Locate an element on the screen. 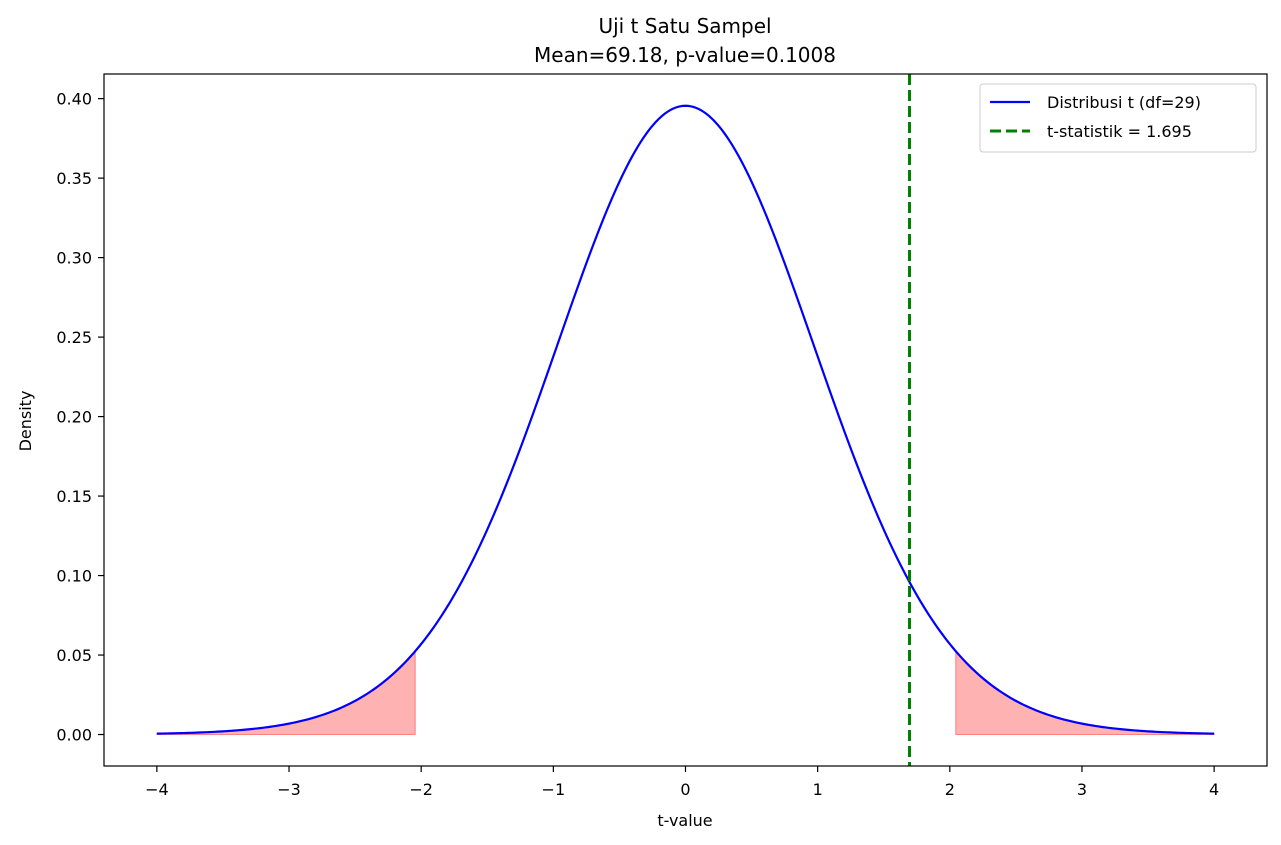  x-tick-label: −3 is located at coordinates (289, 789).